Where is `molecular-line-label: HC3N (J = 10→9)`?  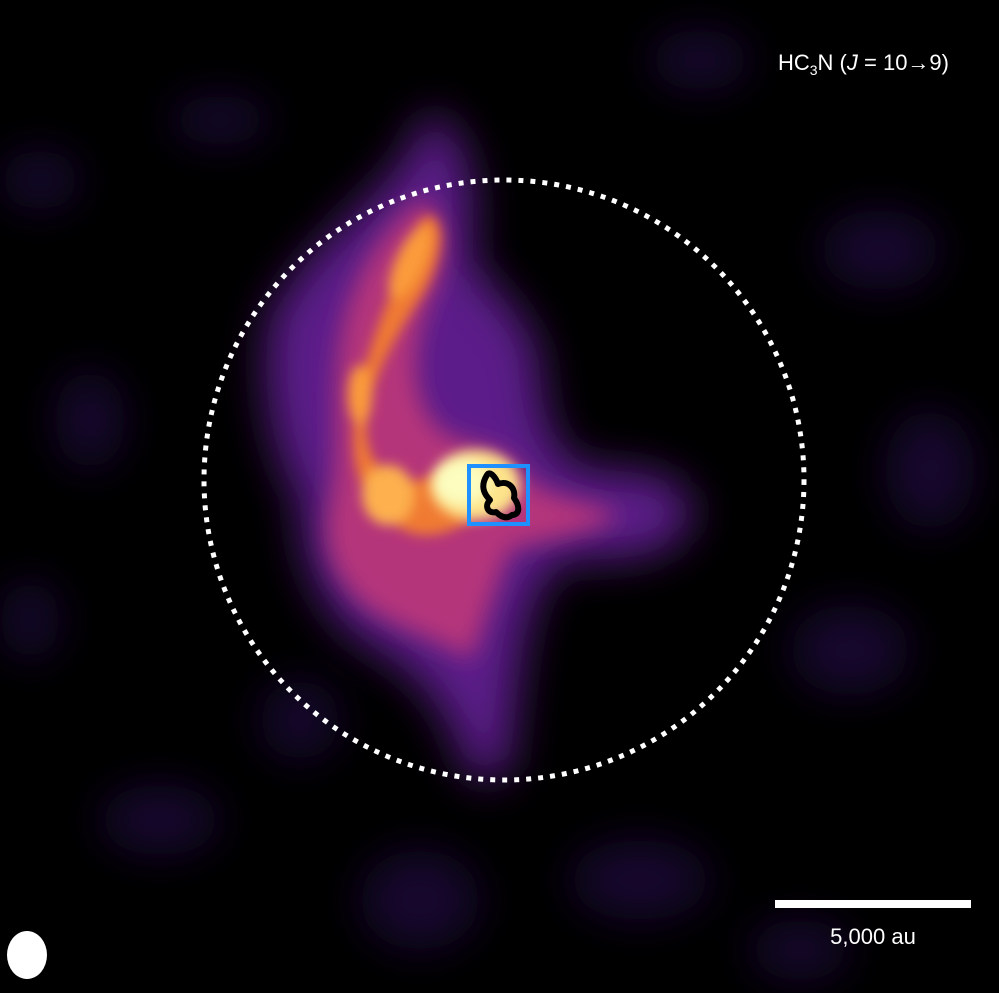
molecular-line-label: HC3N (J = 10→9) is located at coordinates (863, 64).